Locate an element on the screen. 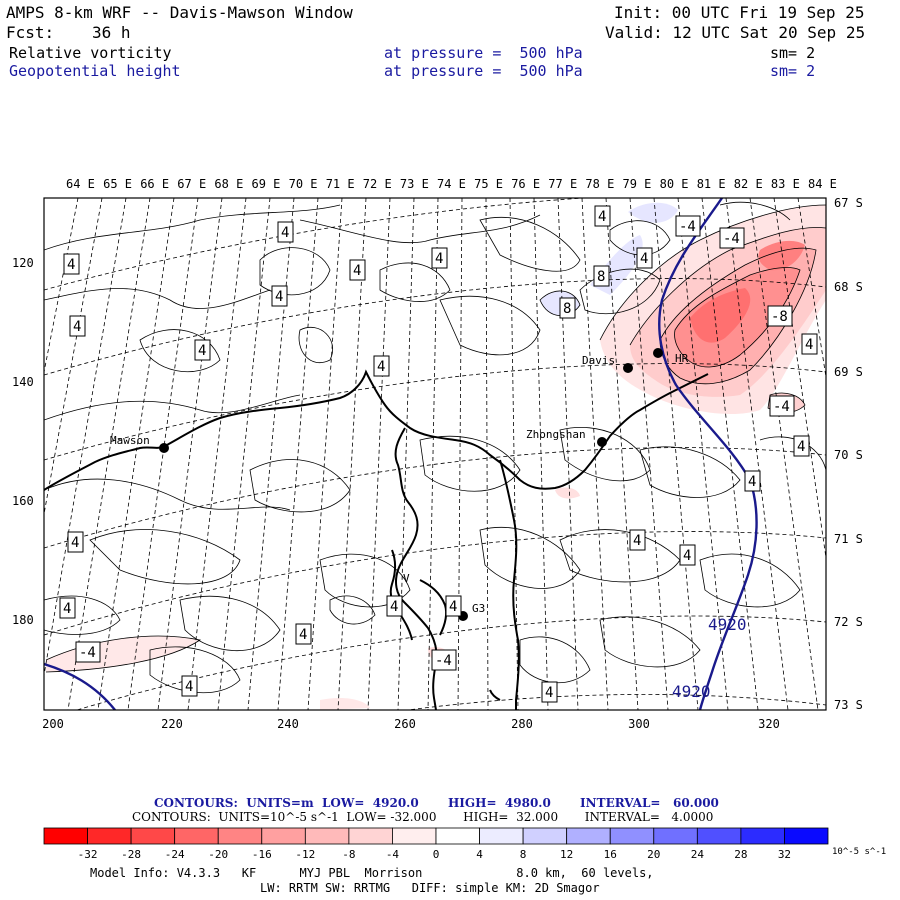 This screenshot has width=900, height=900. longitude-label: 74 E is located at coordinates (451, 184).